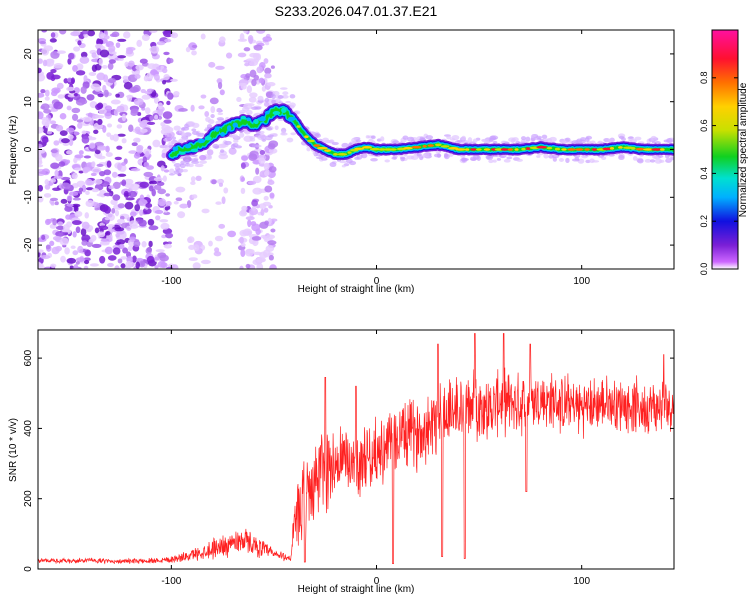 Image resolution: width=750 pixels, height=600 pixels. I want to click on colorbar-tick-label: 0.4, so click(704, 173).